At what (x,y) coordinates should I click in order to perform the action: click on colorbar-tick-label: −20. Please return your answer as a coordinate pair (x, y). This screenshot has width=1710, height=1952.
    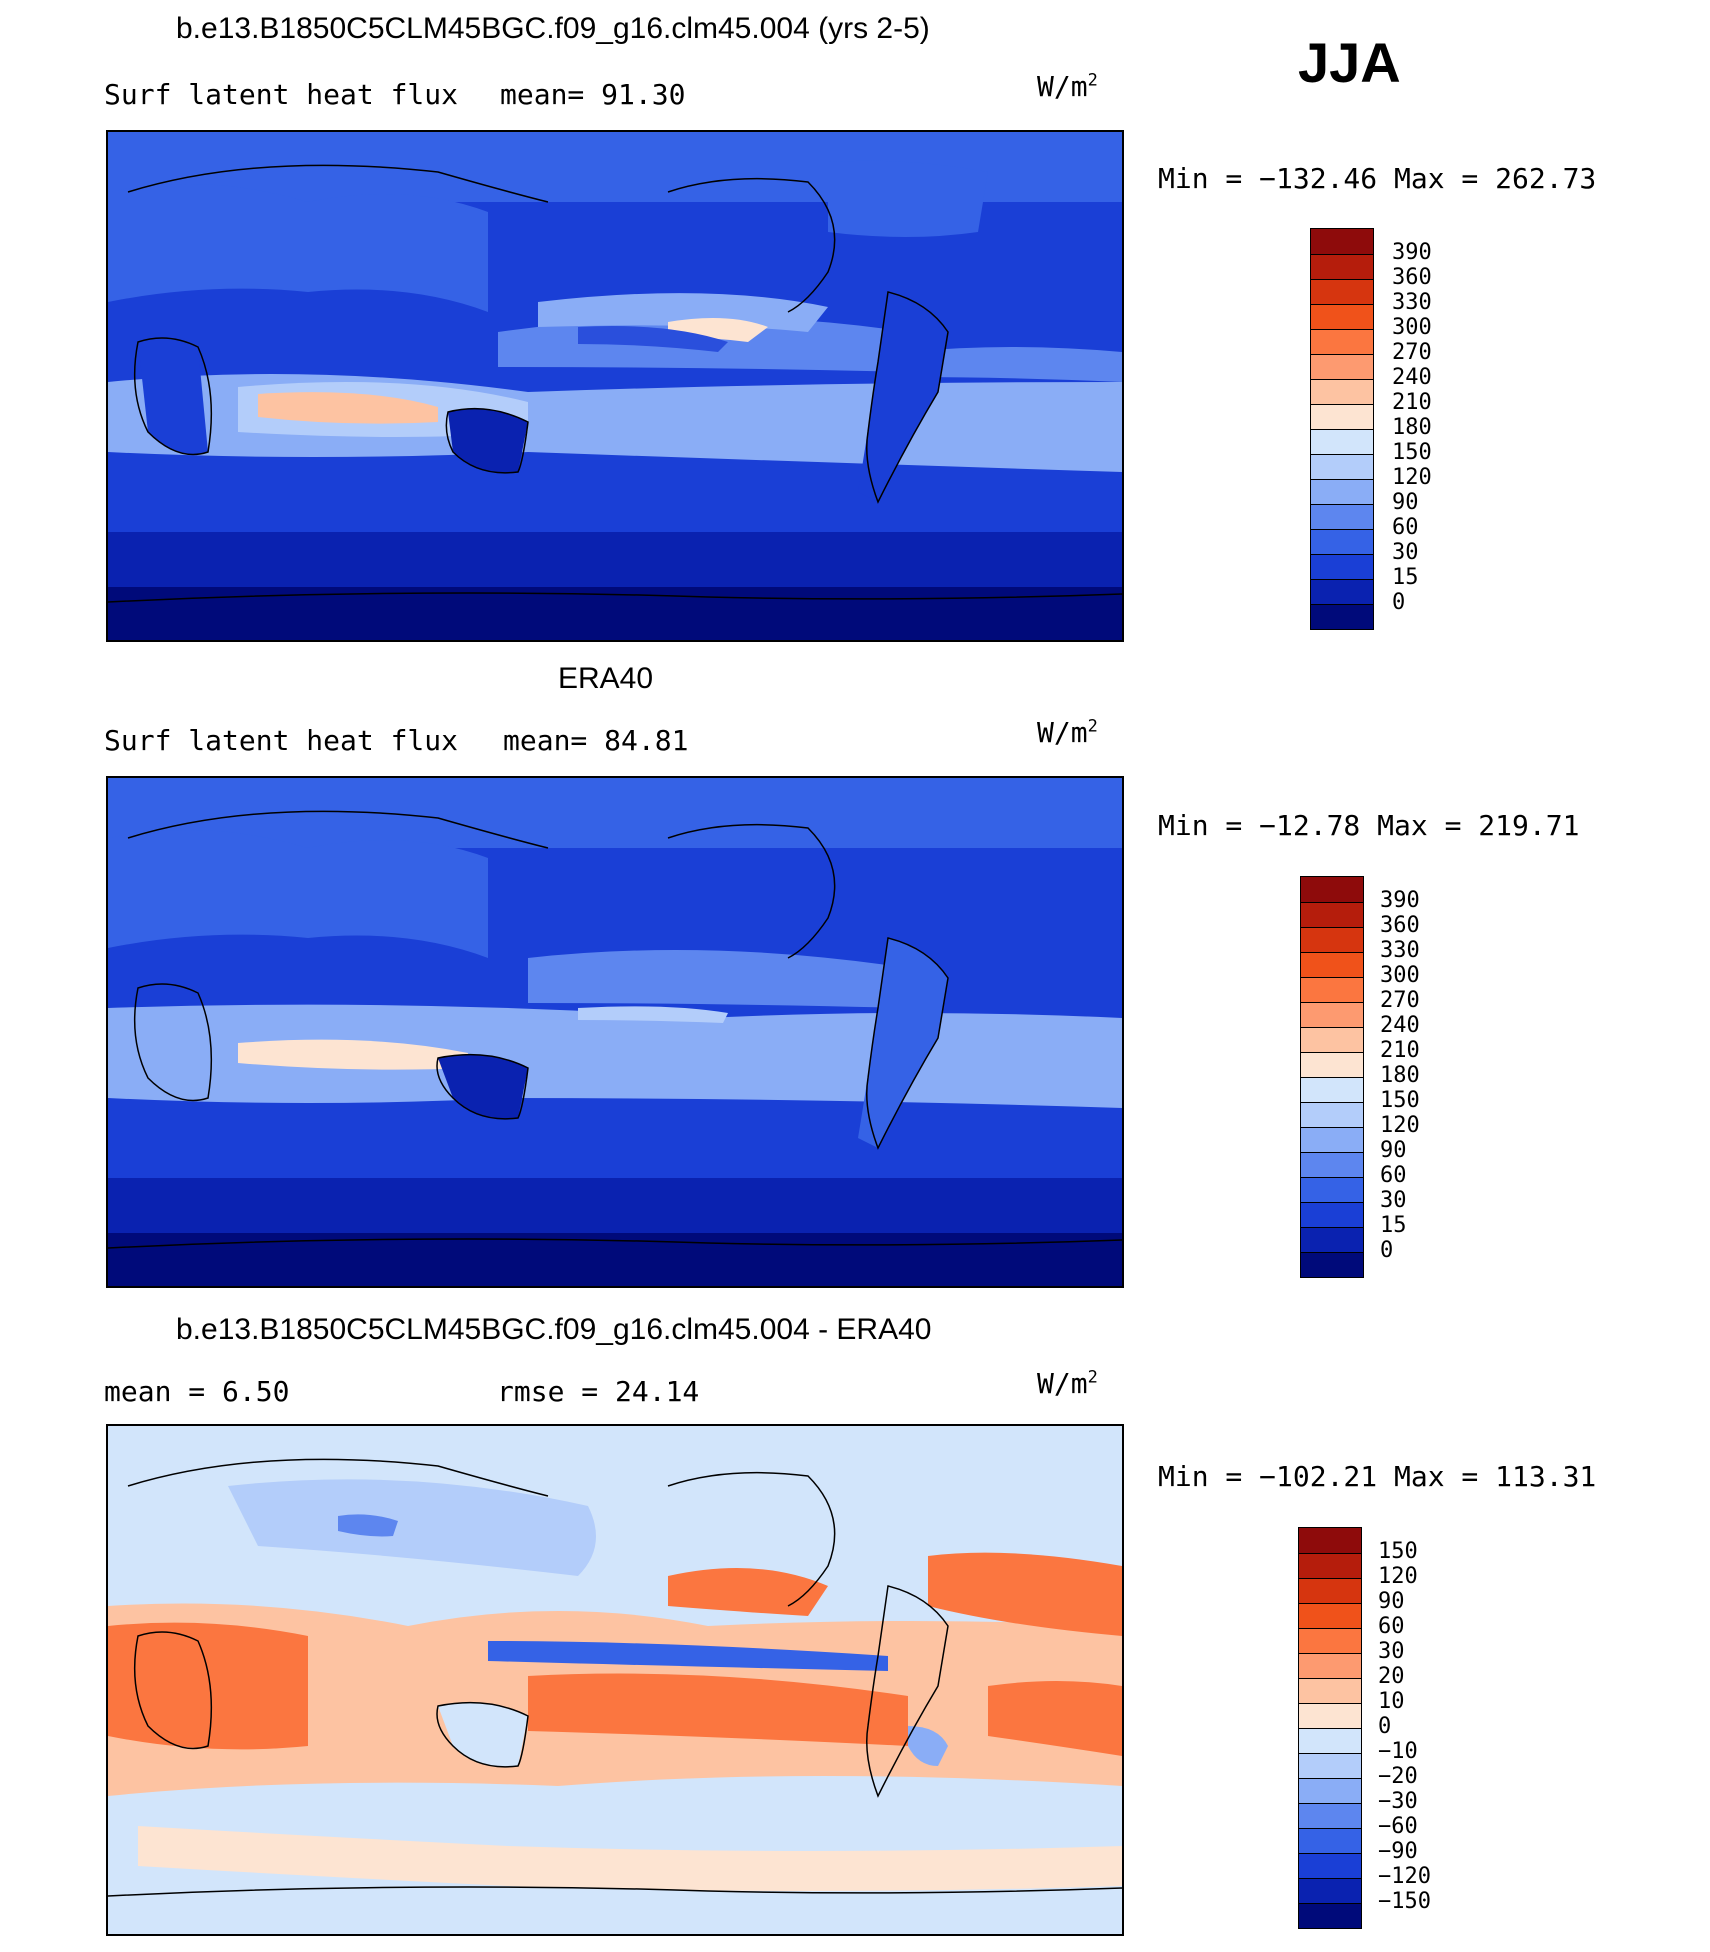
    Looking at the image, I should click on (1398, 1776).